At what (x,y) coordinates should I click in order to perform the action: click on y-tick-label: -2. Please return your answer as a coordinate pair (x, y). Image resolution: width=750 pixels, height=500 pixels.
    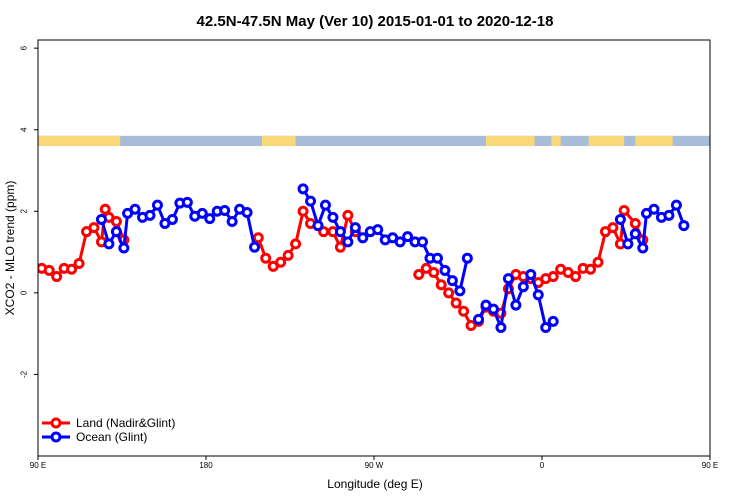
    Looking at the image, I should click on (24, 374).